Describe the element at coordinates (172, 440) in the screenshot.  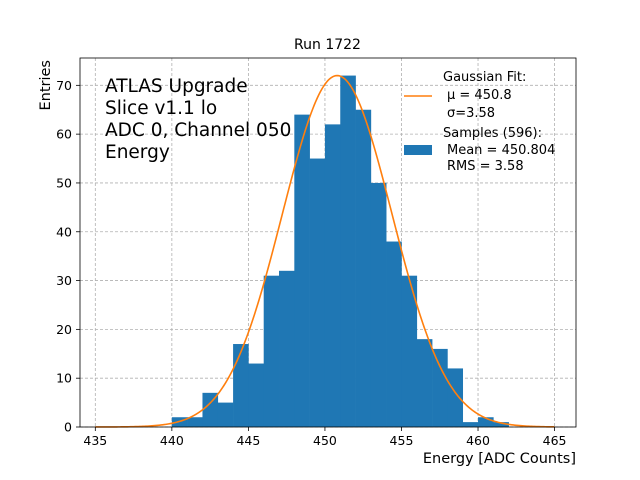
I see `x-tick-label: 440` at that location.